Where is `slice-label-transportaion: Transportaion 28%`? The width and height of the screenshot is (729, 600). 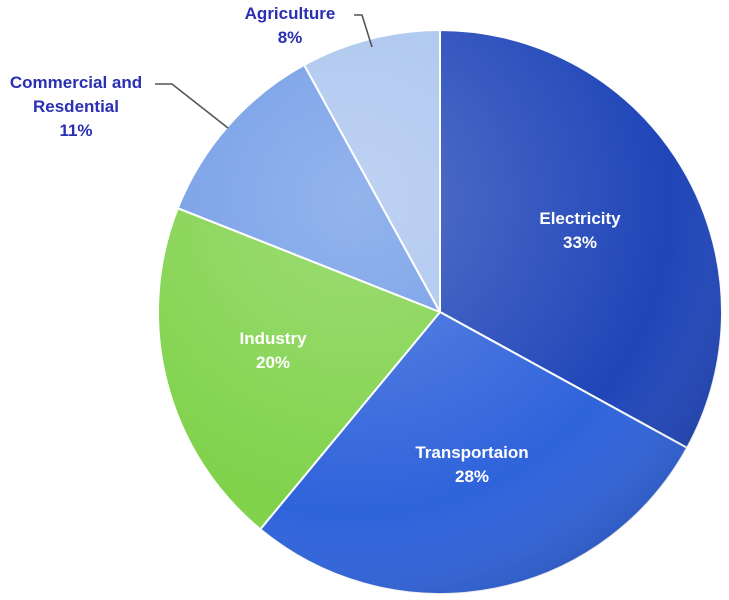
slice-label-transportaion: Transportaion 28% is located at coordinates (471, 464).